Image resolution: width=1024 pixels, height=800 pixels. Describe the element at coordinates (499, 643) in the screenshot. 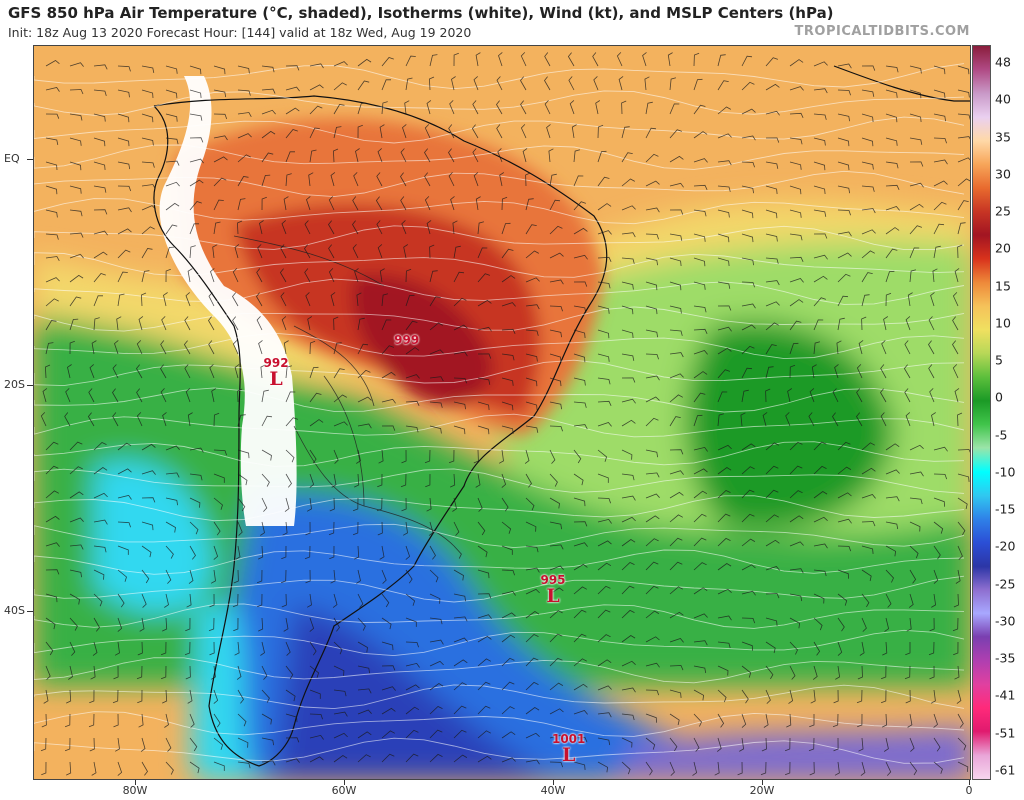

I see `isotherm-line` at that location.